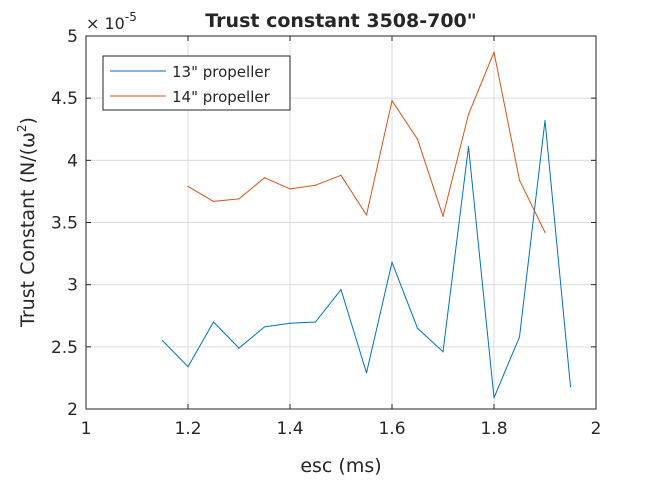 The width and height of the screenshot is (659, 481). Describe the element at coordinates (340, 466) in the screenshot. I see `x-axis-label: esc (ms)` at that location.